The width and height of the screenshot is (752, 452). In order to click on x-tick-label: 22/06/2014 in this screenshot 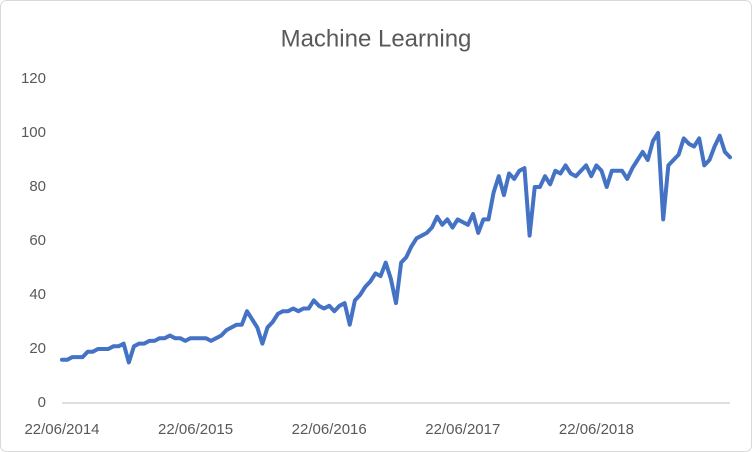, I will do `click(61, 429)`.